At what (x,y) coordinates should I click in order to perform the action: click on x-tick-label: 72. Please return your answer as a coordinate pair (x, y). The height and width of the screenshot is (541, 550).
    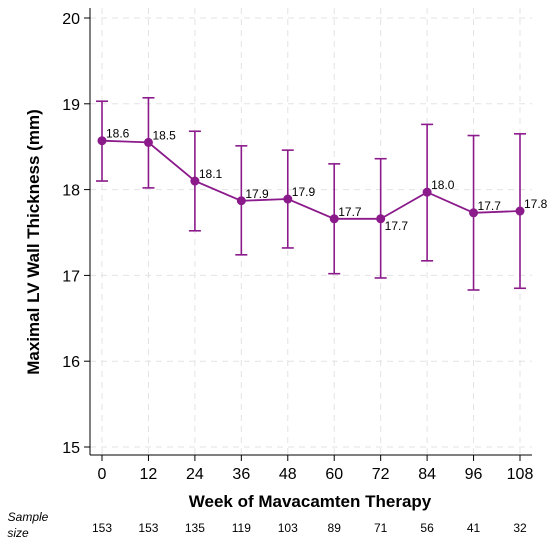
    Looking at the image, I should click on (381, 474).